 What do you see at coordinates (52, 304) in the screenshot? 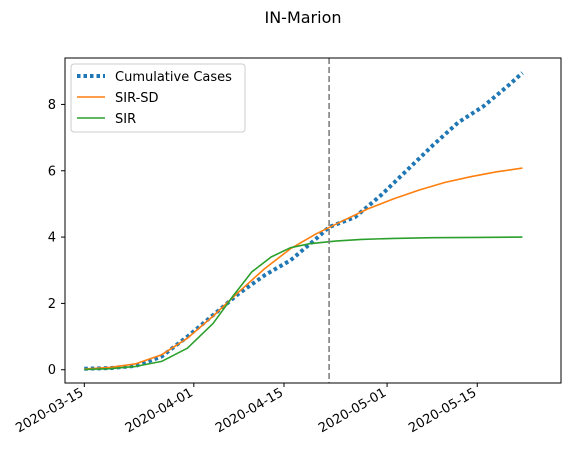
I see `y-tick-label: 2` at bounding box center [52, 304].